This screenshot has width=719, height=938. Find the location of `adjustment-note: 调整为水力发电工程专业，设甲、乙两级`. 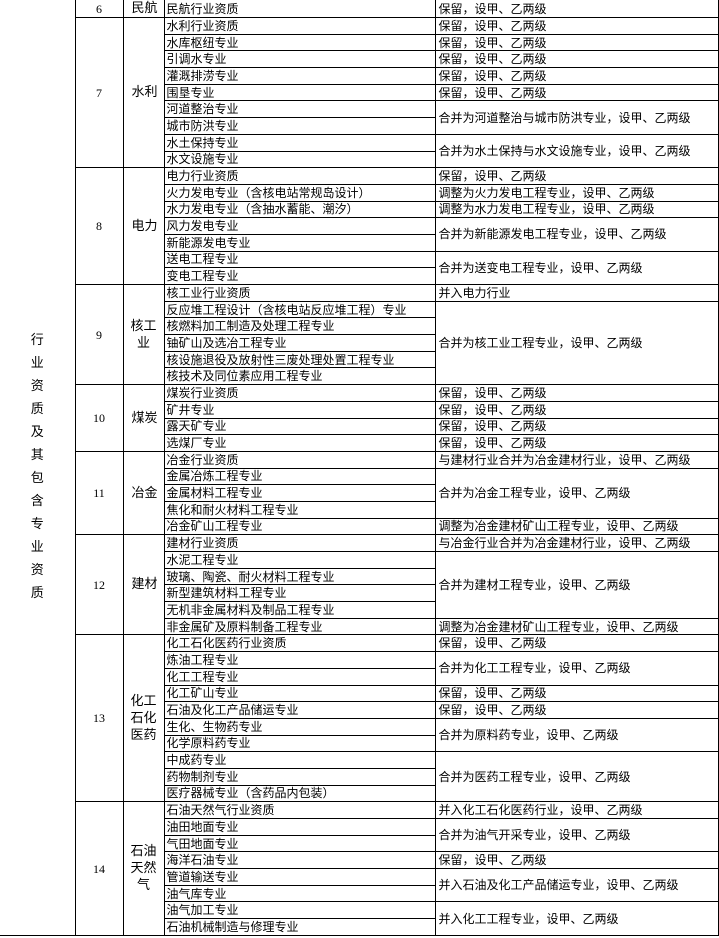

adjustment-note: 调整为水力发电工程专业，设甲、乙两级 is located at coordinates (576, 209).